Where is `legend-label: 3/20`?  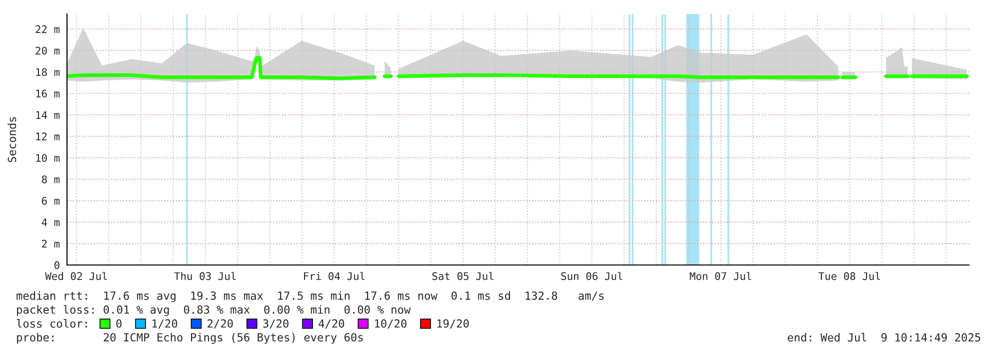
legend-label: 3/20 is located at coordinates (275, 324).